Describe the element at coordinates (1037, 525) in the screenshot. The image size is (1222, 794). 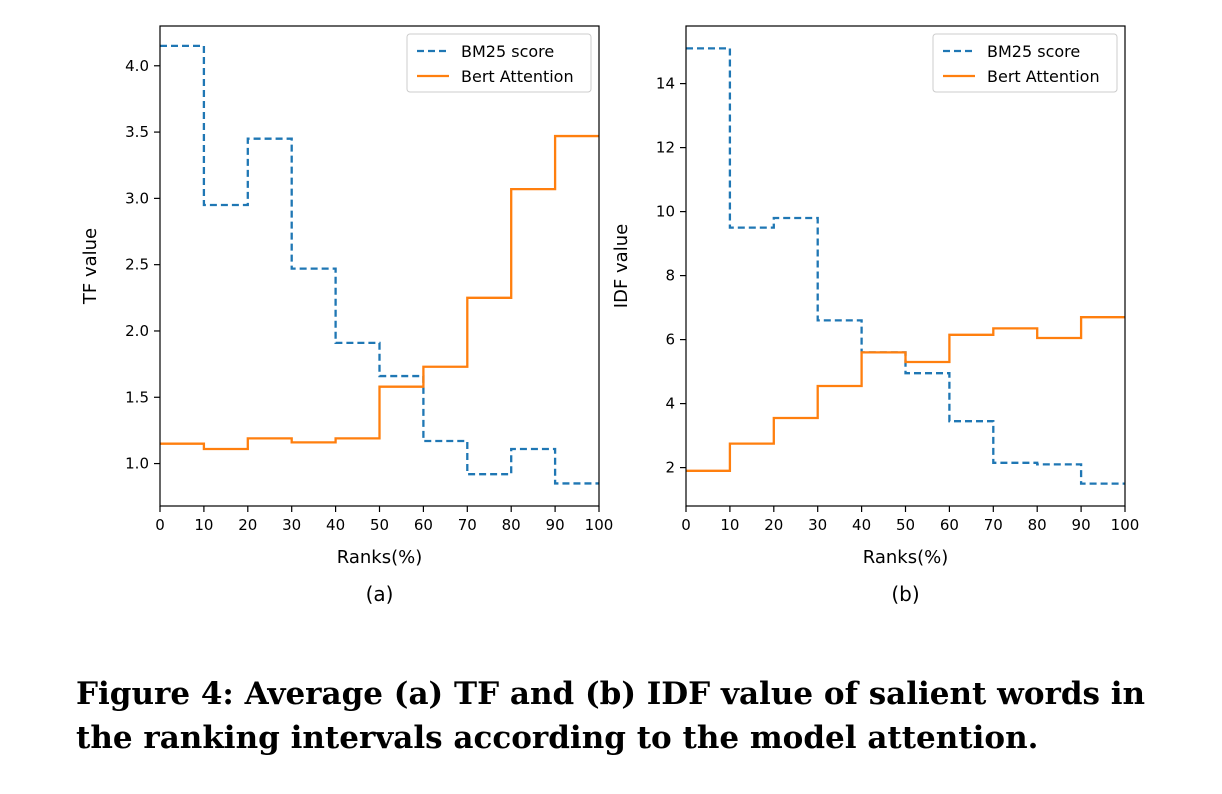
I see `chart-b-x-tick-label: 80` at that location.